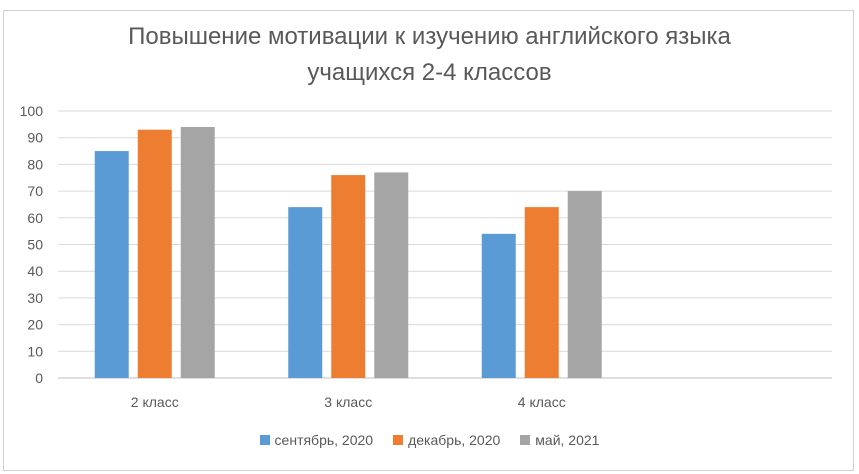  I want to click on legend-item: сентябрь, 2020, so click(316, 440).